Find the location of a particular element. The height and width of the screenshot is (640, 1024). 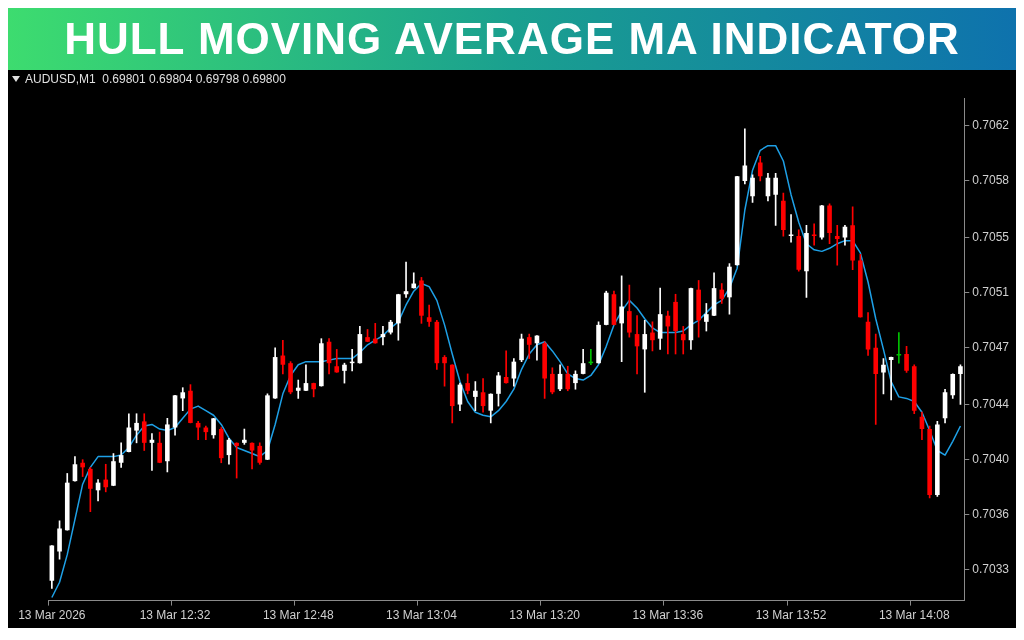

y-tick-label: 0.7044 is located at coordinates (991, 403).